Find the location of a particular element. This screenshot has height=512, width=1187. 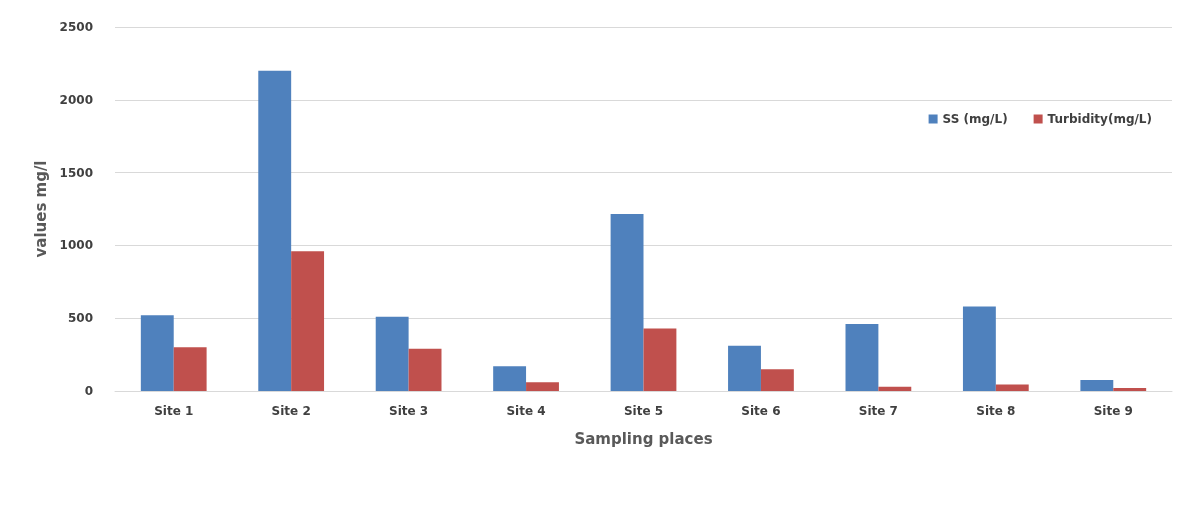

y-axis-title: values mg/l is located at coordinates (41, 209).